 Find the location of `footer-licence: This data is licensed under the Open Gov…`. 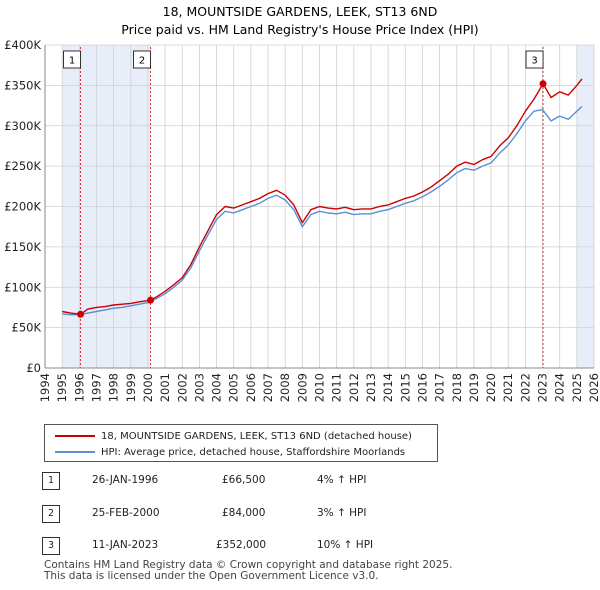

footer-licence: This data is licensed under the Open Gov… is located at coordinates (211, 576).